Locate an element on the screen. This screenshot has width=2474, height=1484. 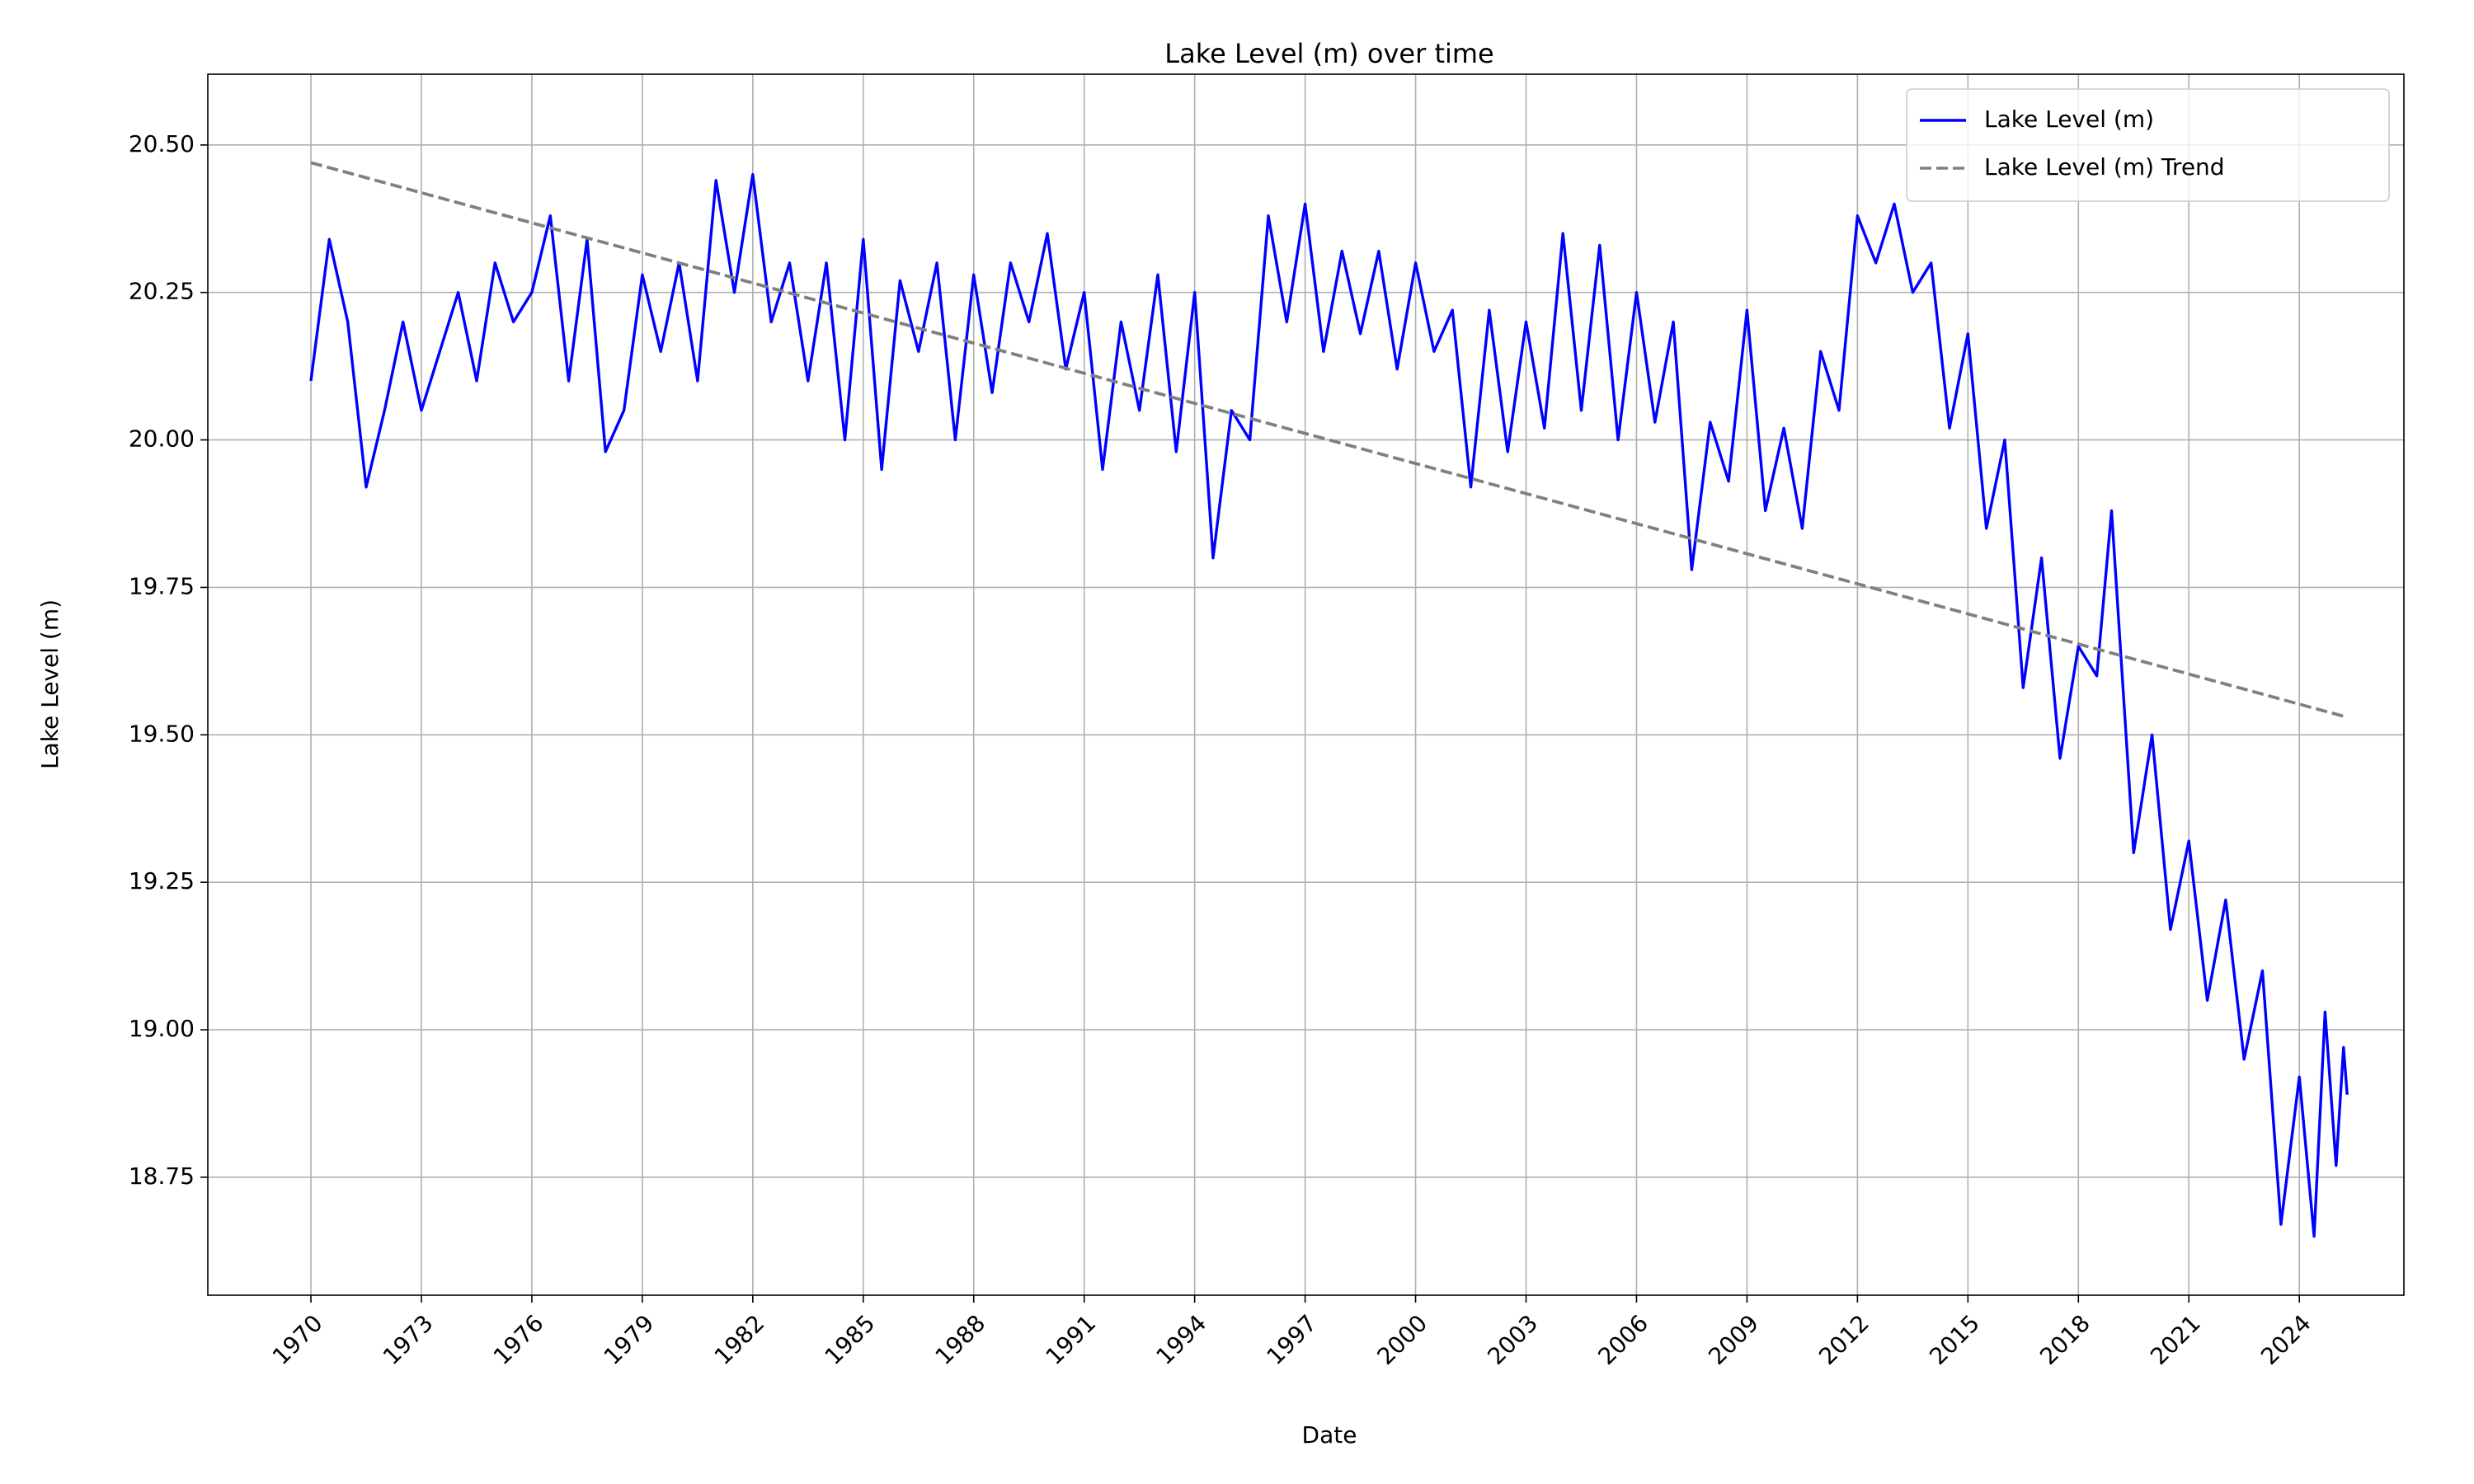
y-tick-label: 18.75 is located at coordinates (162, 1176).